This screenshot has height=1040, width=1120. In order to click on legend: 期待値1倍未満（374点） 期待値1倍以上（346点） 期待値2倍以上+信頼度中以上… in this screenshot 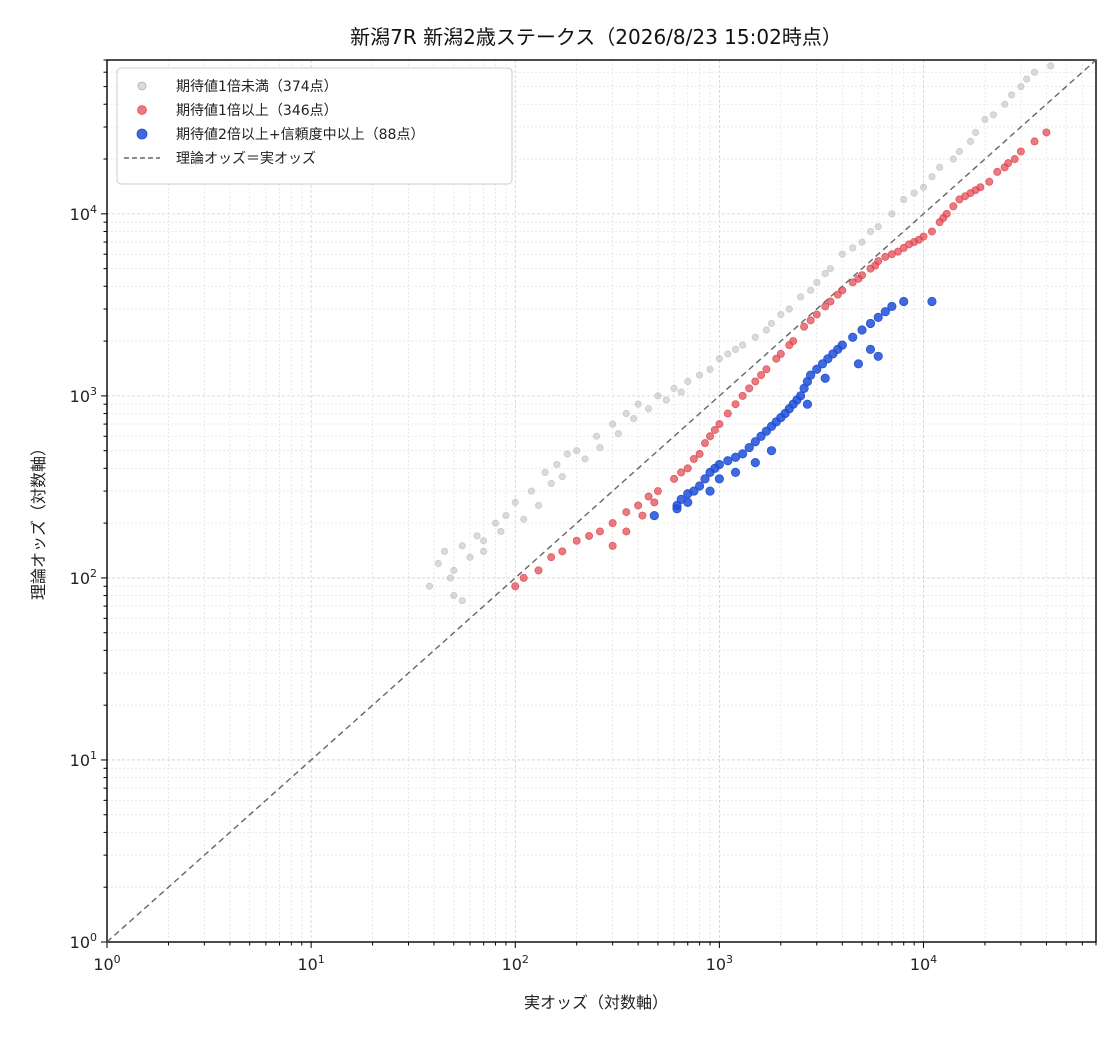, I will do `click(314, 126)`.